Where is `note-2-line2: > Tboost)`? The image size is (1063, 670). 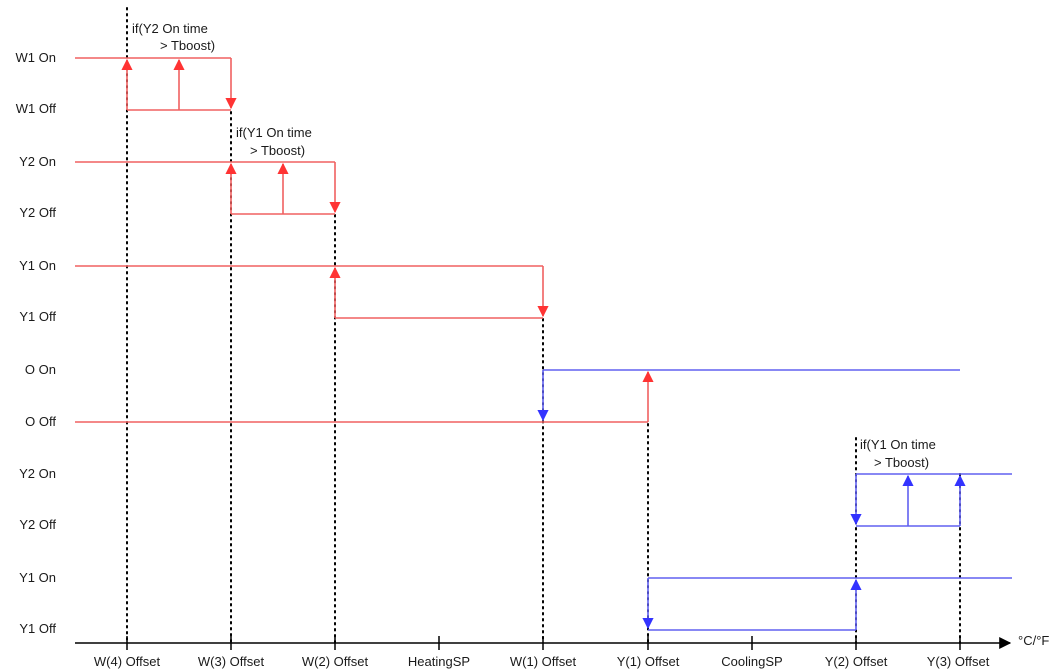
note-2-line2: > Tboost) is located at coordinates (277, 150).